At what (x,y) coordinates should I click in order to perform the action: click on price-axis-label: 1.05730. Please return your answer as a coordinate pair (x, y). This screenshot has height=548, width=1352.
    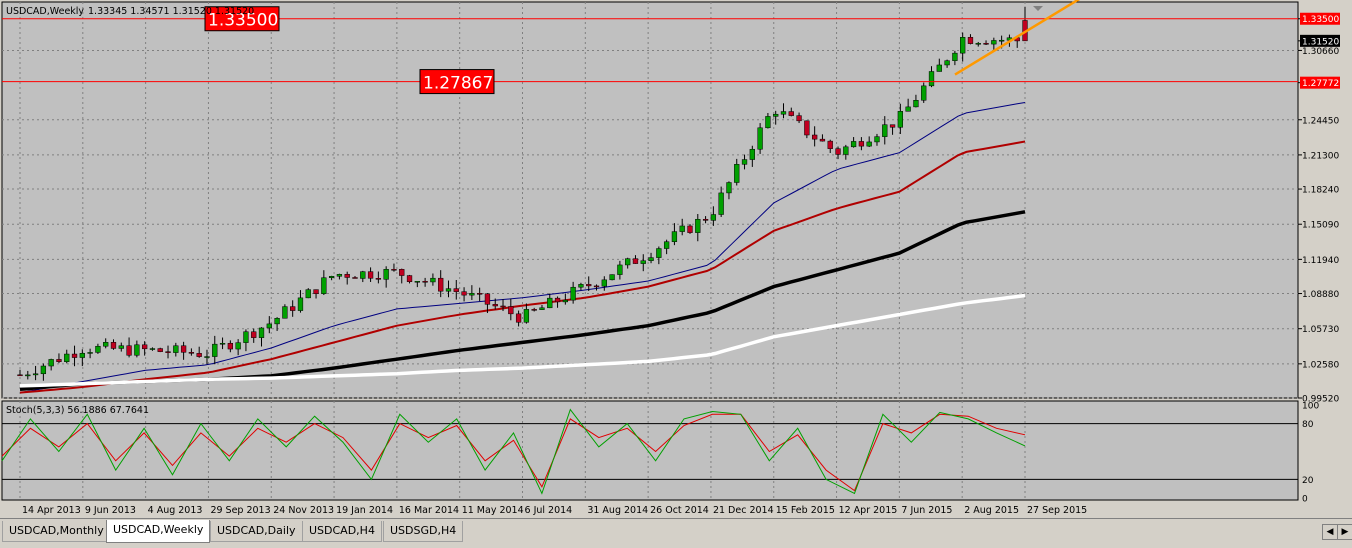
    Looking at the image, I should click on (1320, 330).